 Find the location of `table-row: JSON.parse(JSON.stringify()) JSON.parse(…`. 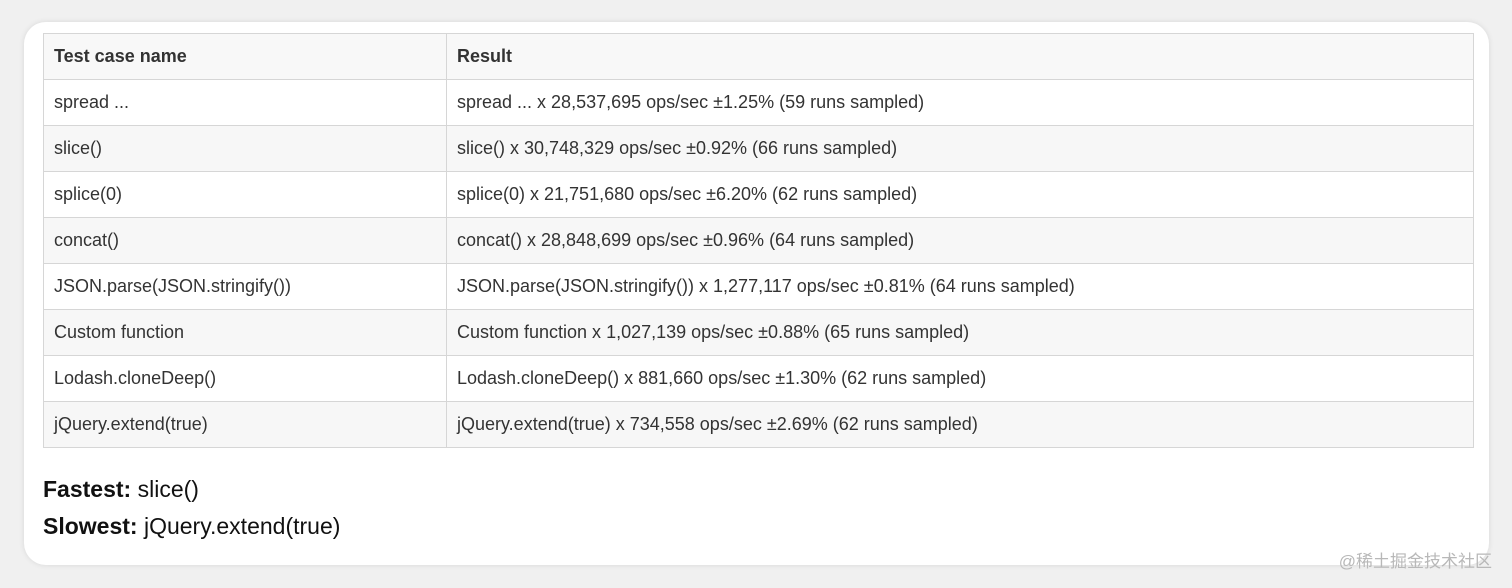

table-row: JSON.parse(JSON.stringify()) JSON.parse(… is located at coordinates (758, 286).